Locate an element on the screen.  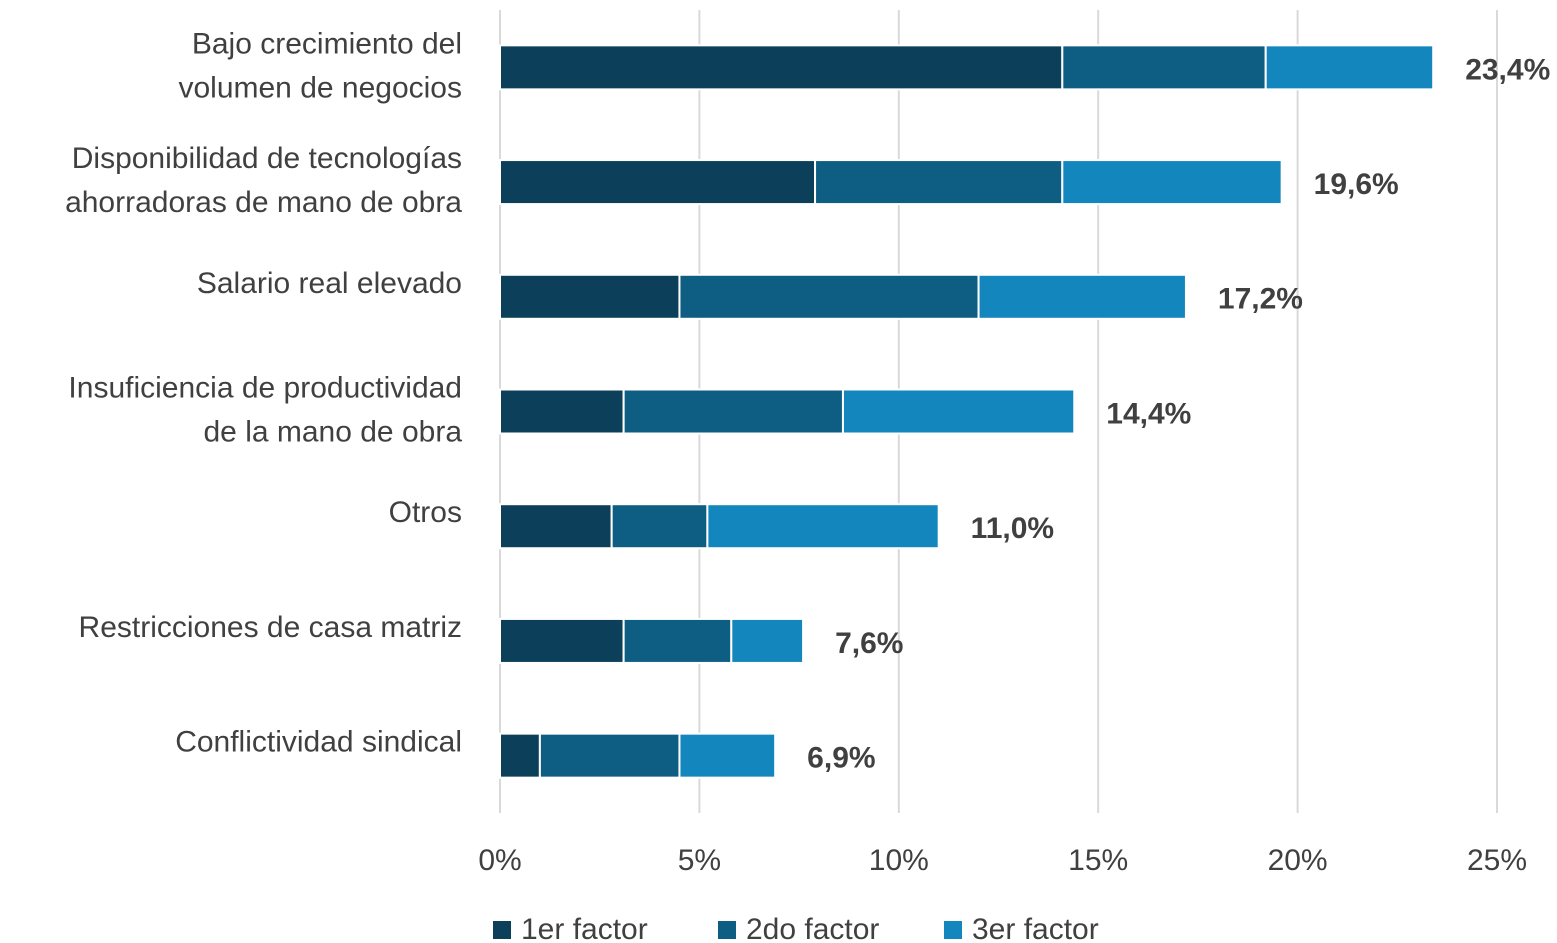
y-tick-label-line: ahorradoras de mano de obra is located at coordinates (263, 202).